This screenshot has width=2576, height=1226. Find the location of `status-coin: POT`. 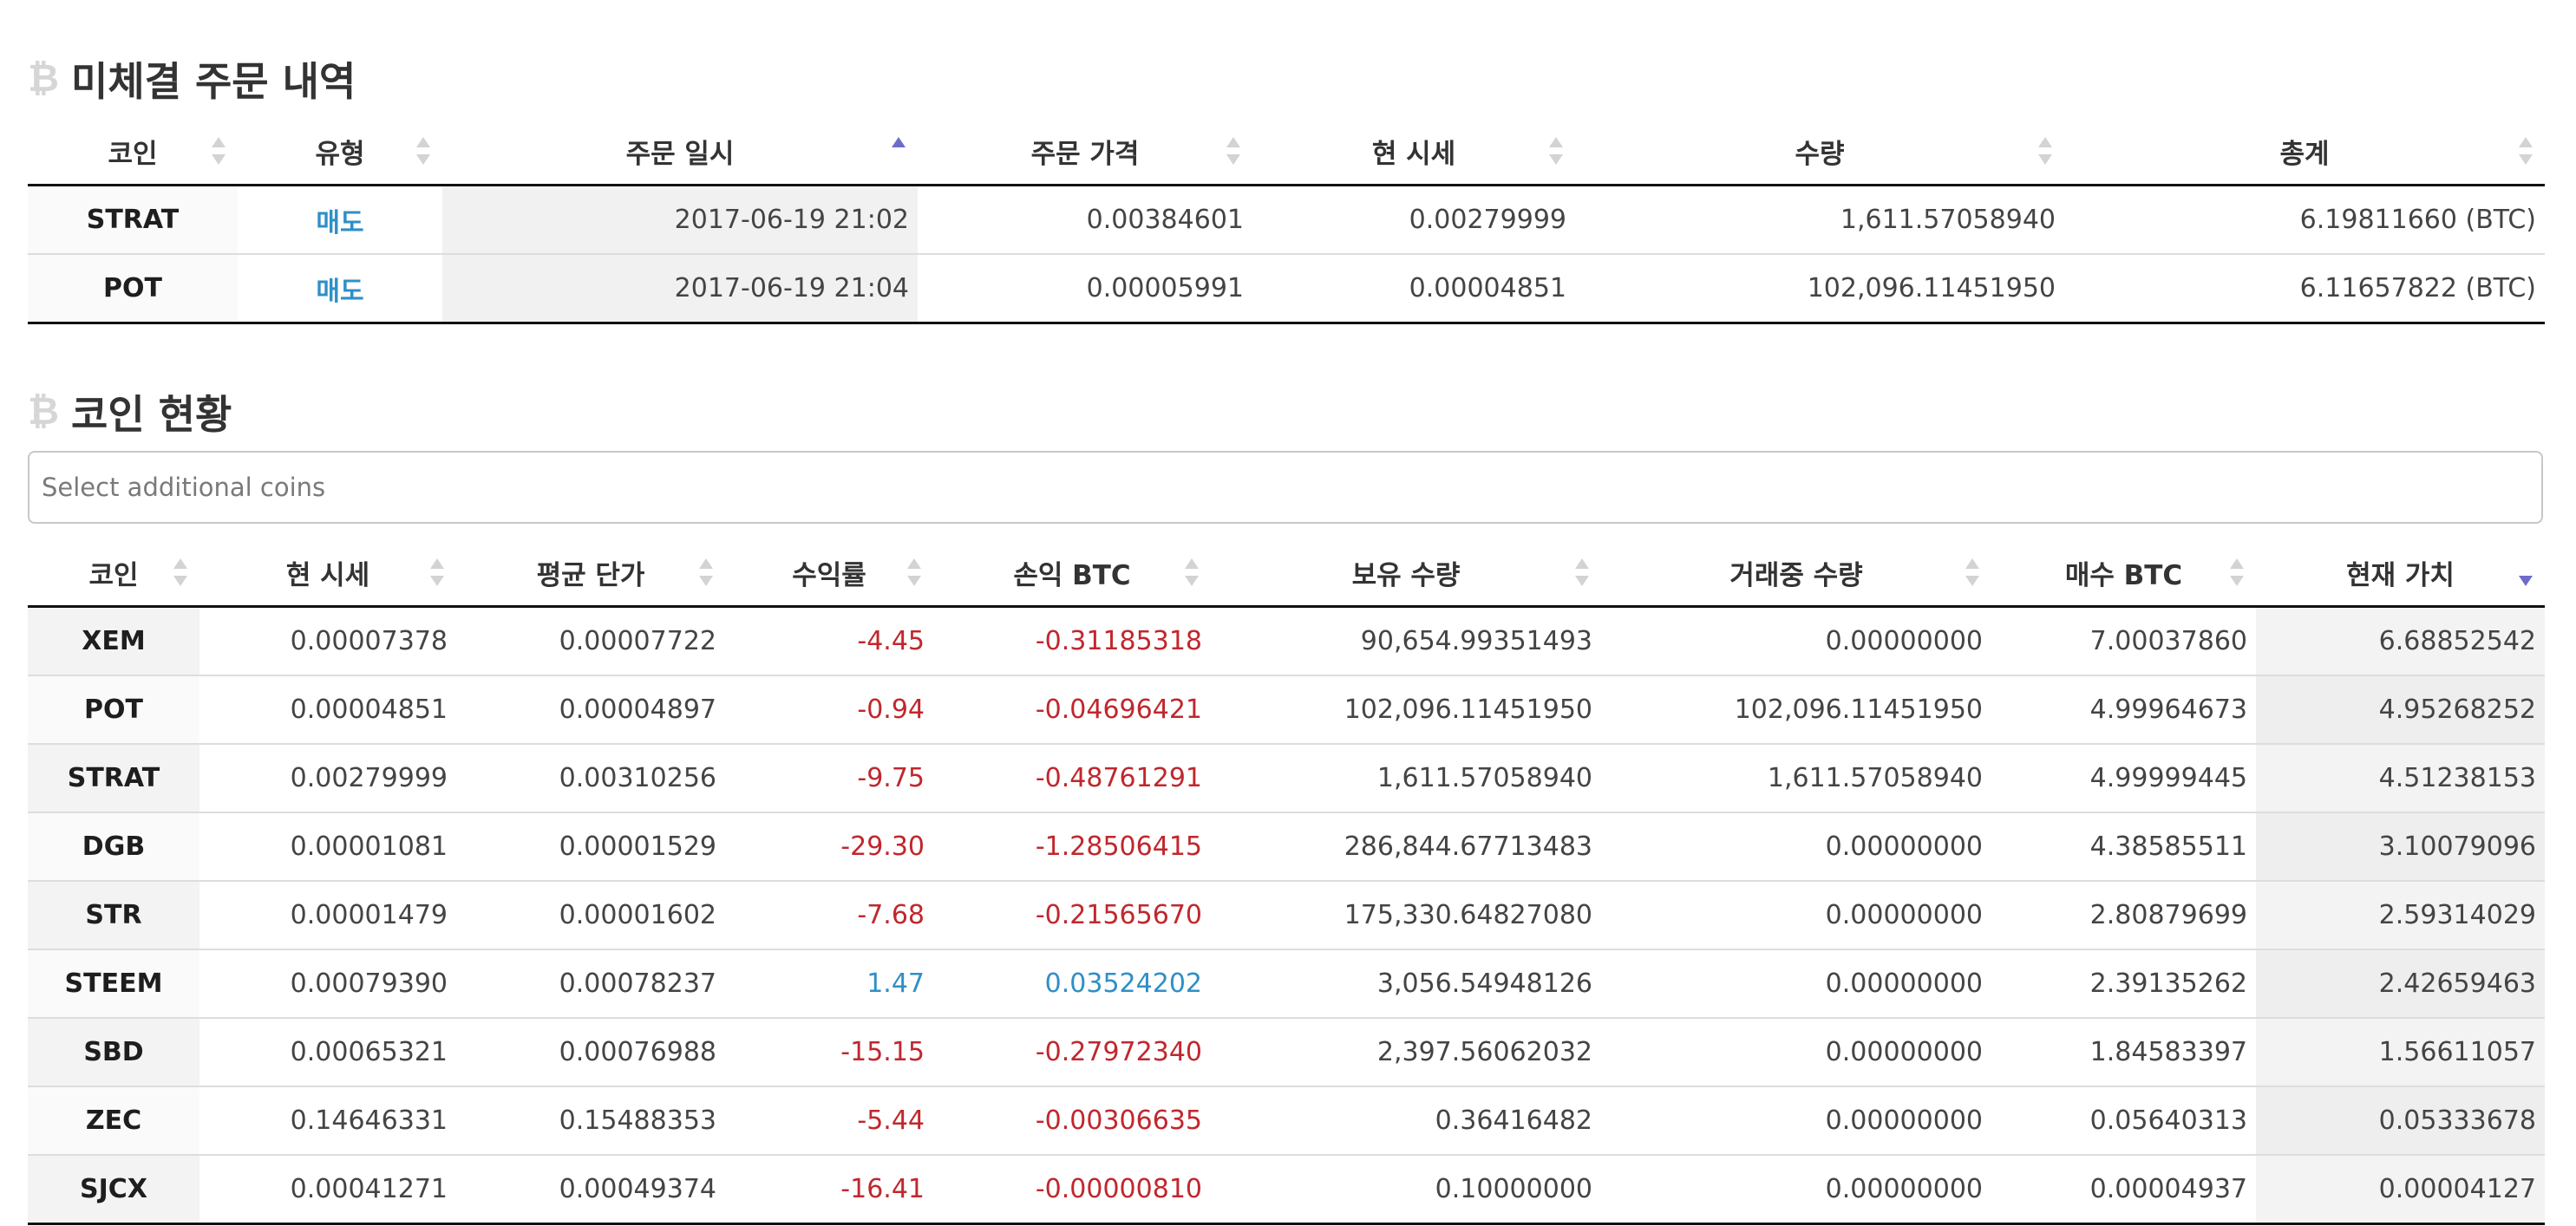

status-coin: POT is located at coordinates (113, 710).